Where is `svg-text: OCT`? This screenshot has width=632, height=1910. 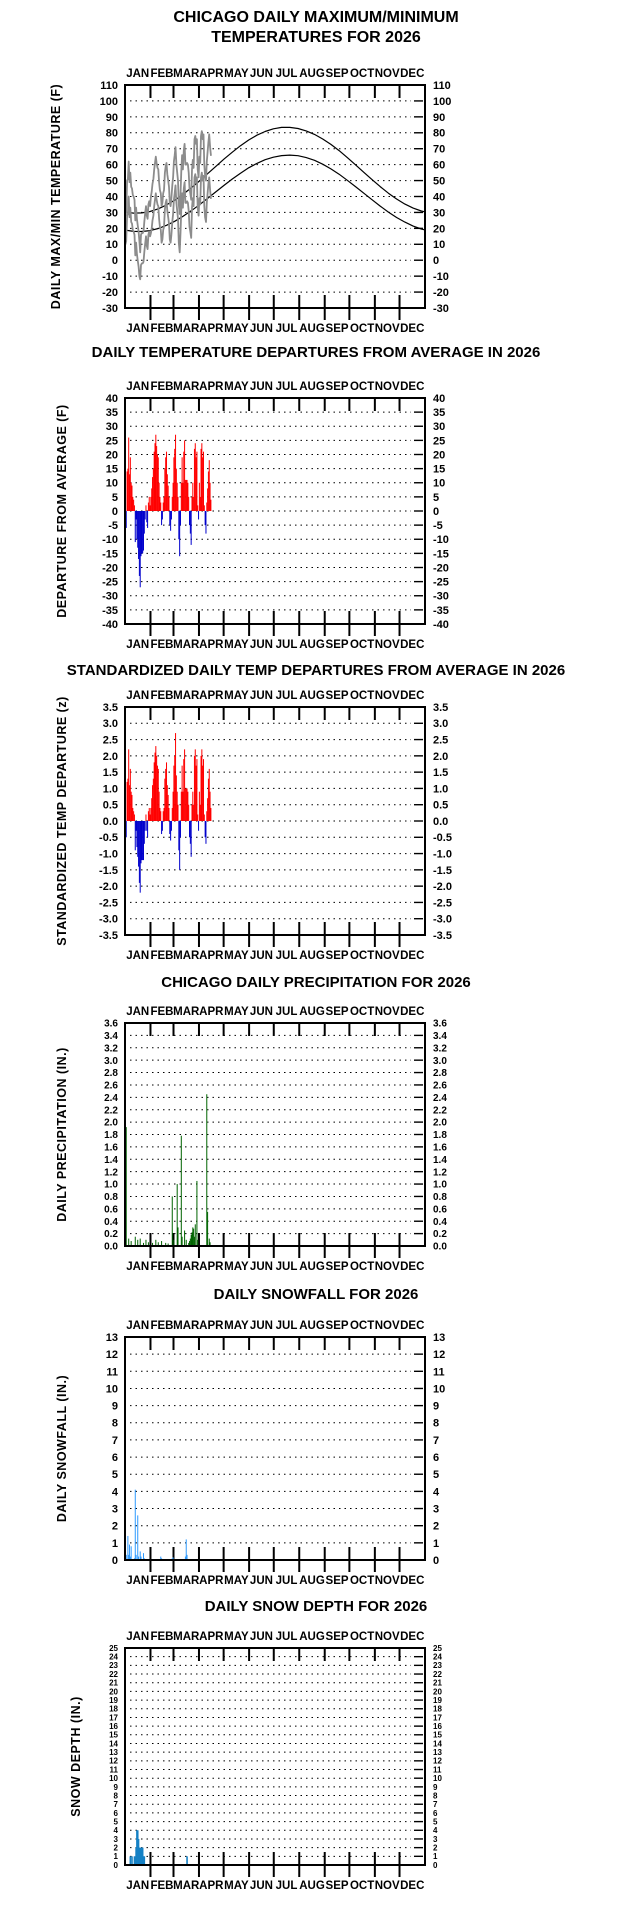 svg-text: OCT is located at coordinates (362, 74).